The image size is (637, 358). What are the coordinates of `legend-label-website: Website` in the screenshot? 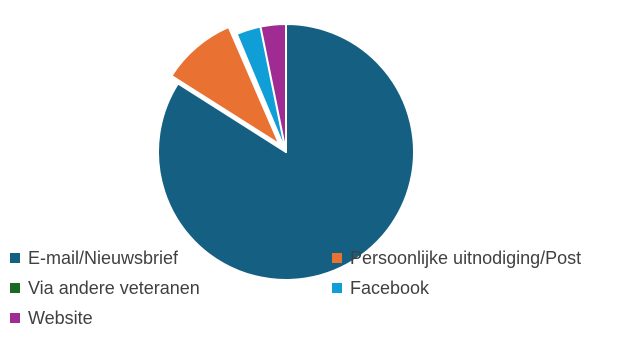 It's located at (60, 318).